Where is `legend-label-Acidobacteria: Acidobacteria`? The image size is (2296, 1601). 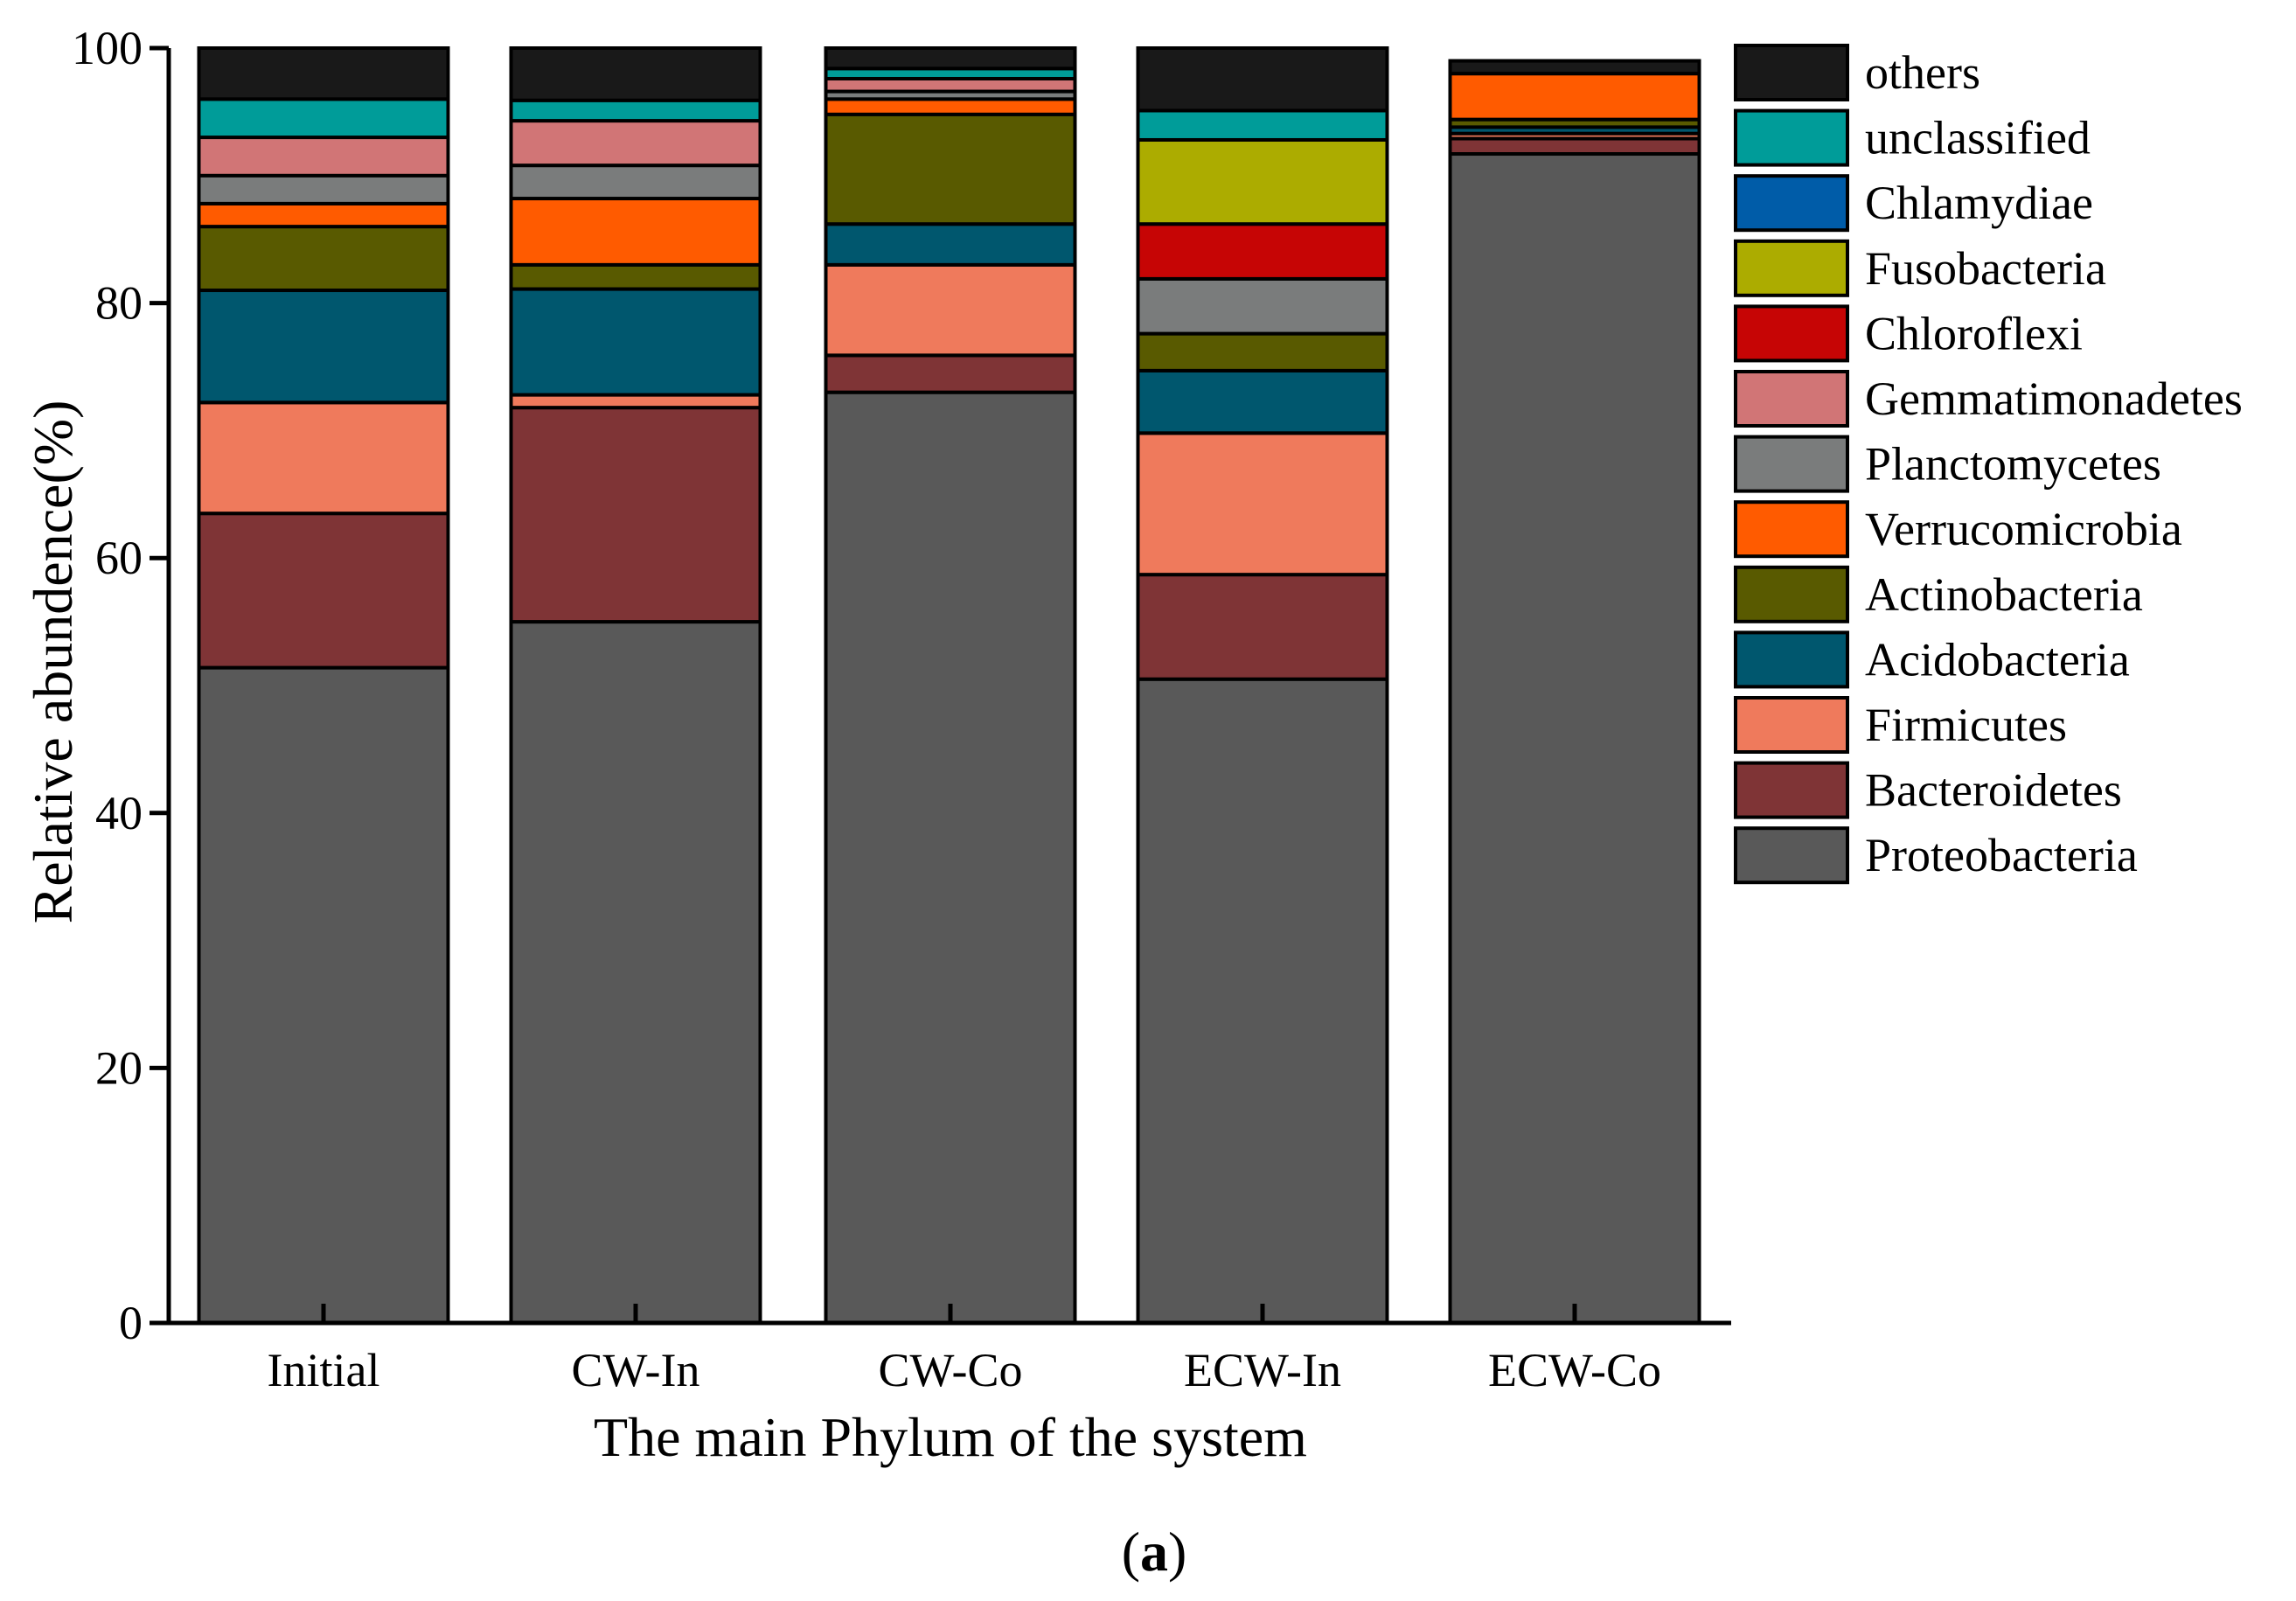 legend-label-Acidobacteria: Acidobacteria is located at coordinates (1998, 660).